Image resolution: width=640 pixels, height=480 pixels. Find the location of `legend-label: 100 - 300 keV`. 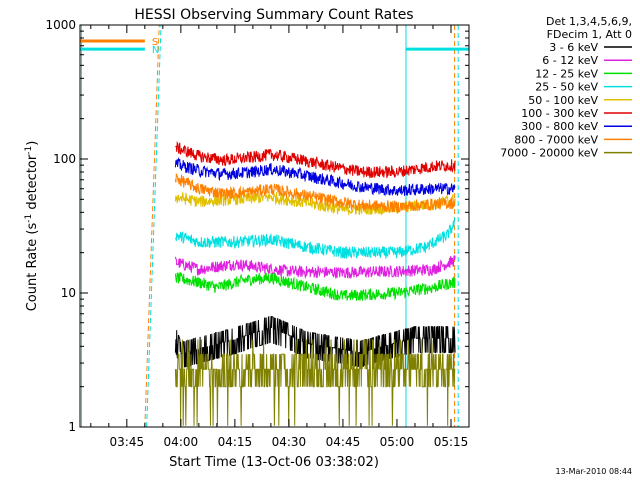

legend-label: 100 - 300 keV is located at coordinates (559, 113).